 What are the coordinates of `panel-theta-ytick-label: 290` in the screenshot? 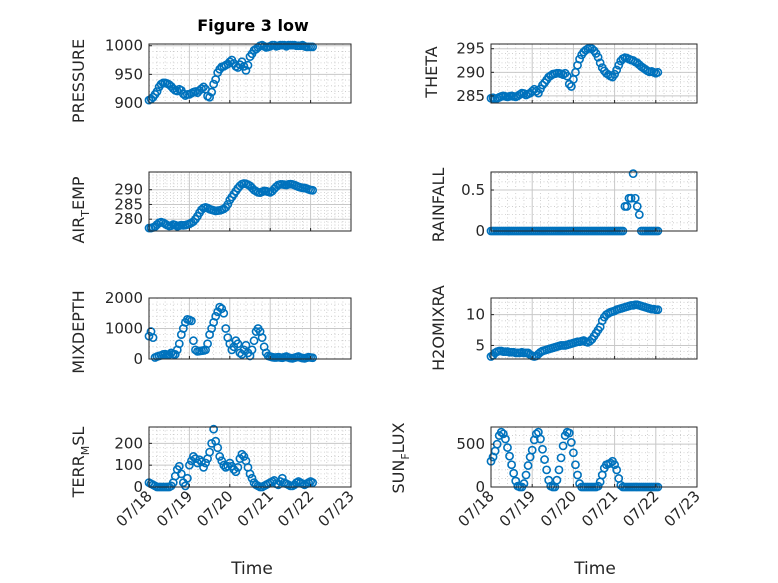 It's located at (470, 72).